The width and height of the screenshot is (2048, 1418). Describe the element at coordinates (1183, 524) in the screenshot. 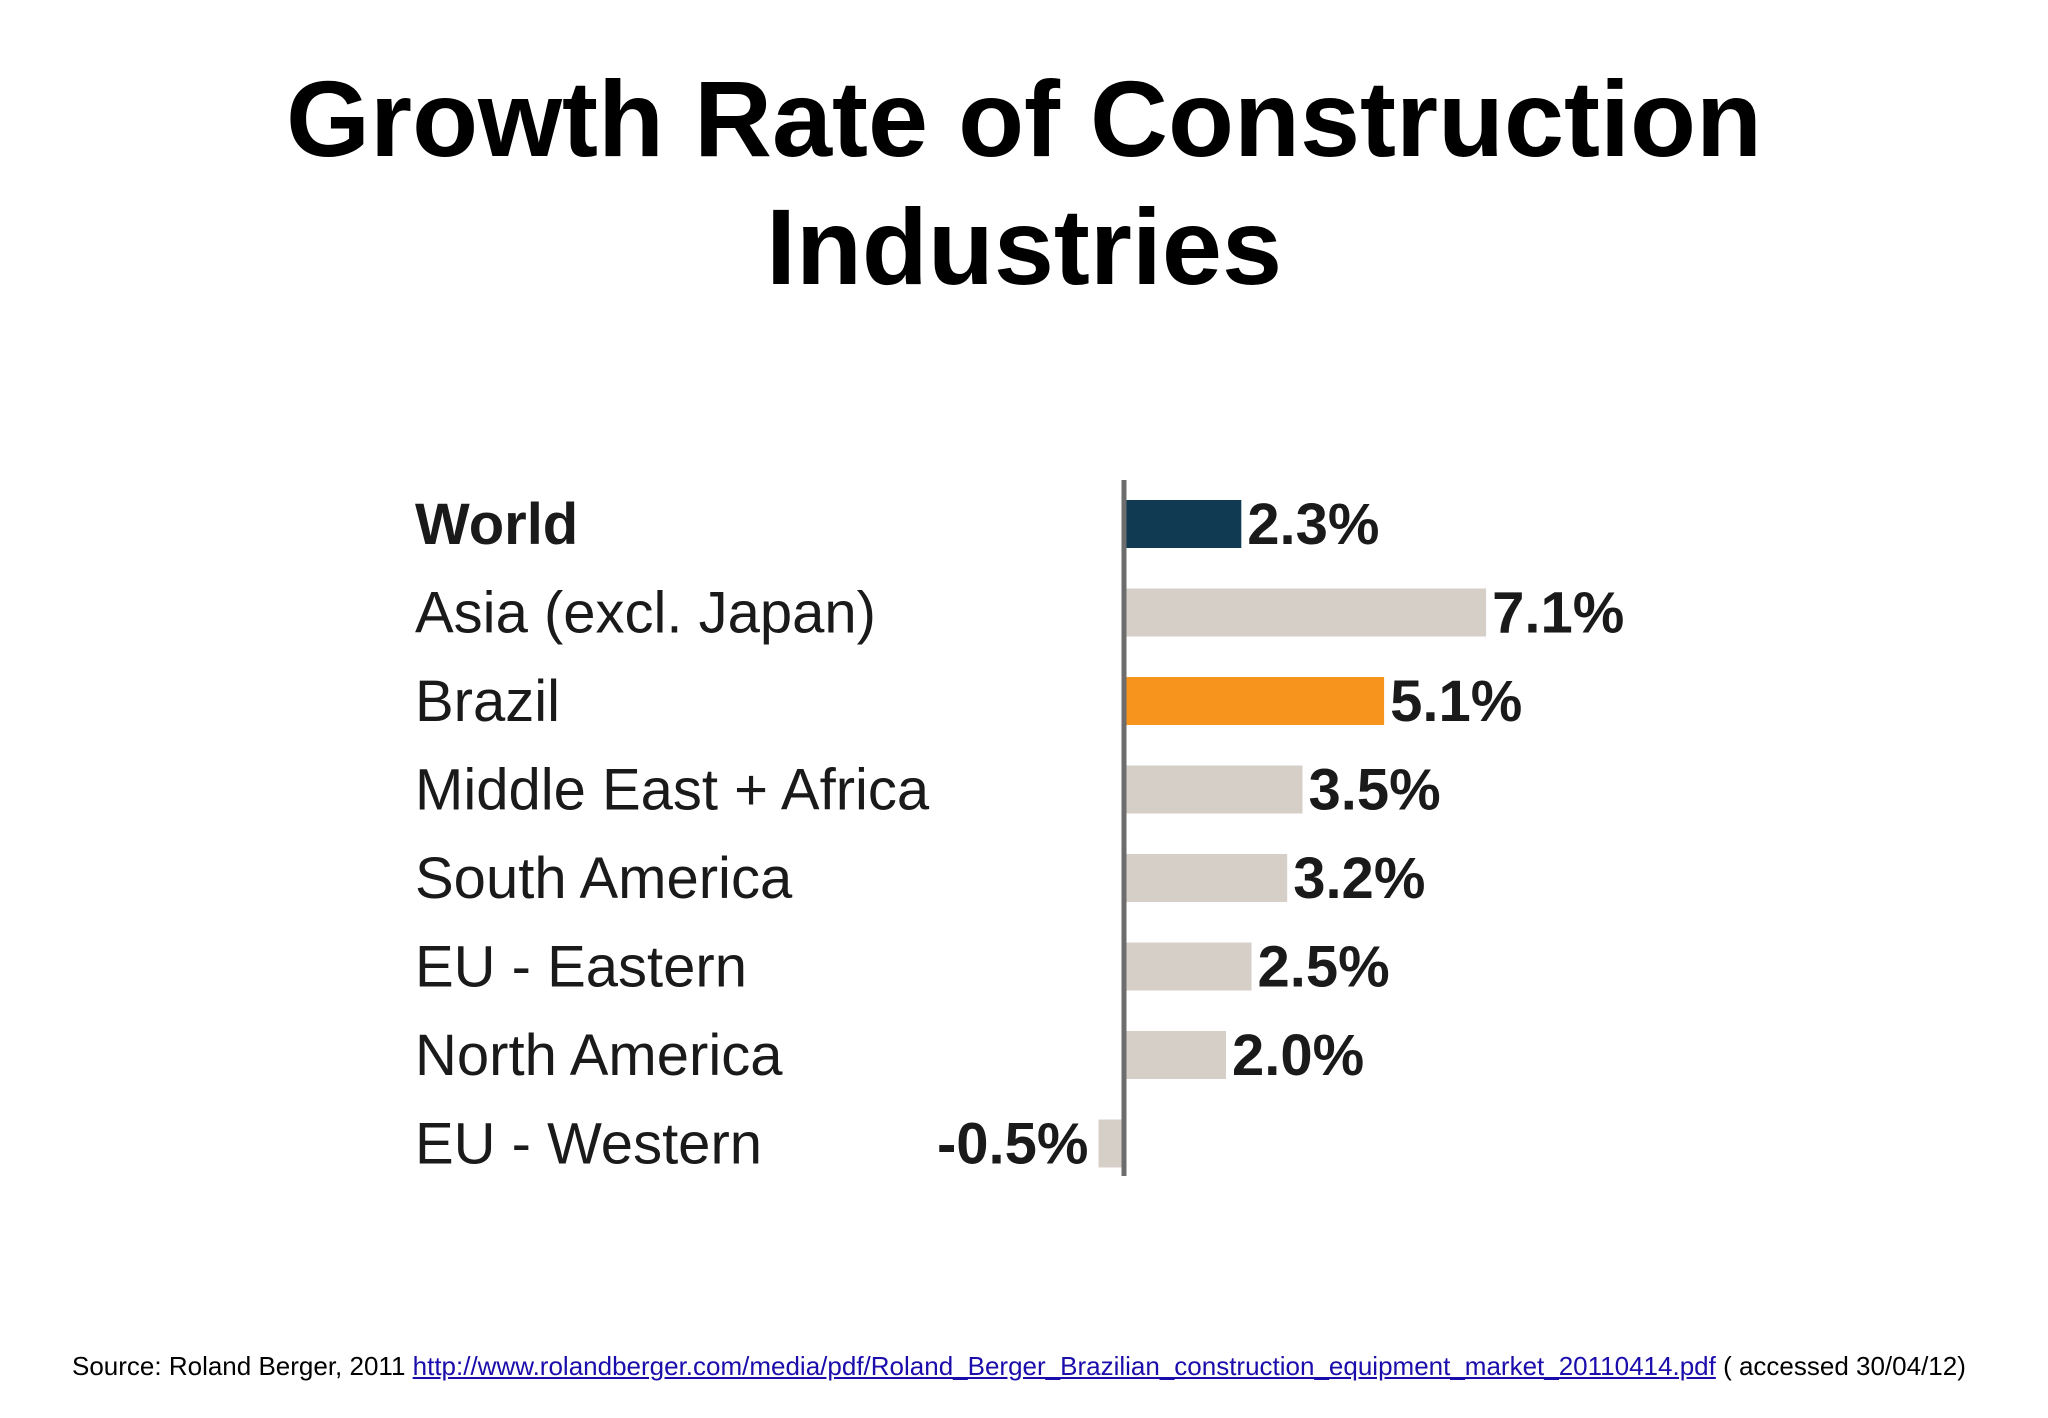

I see `bar-world` at that location.